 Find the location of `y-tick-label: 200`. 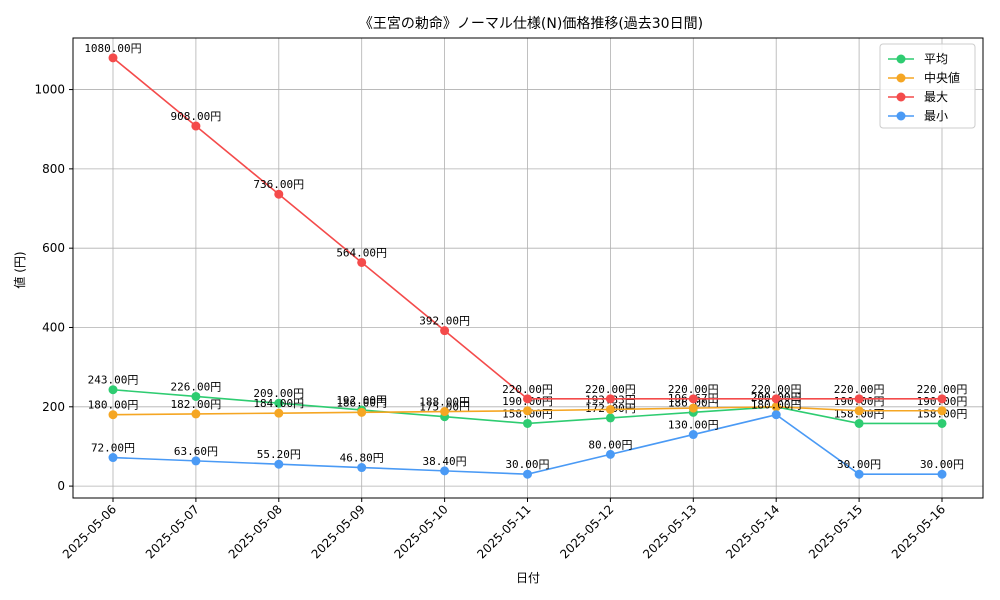

y-tick-label: 200 is located at coordinates (53, 407).